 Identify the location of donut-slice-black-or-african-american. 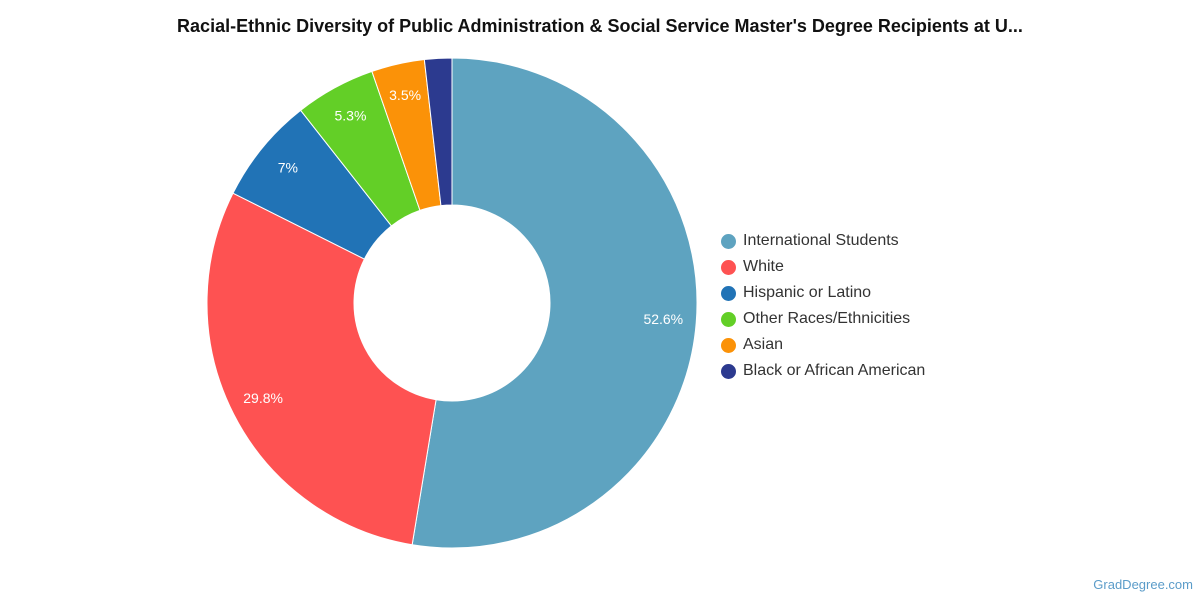
(438, 132).